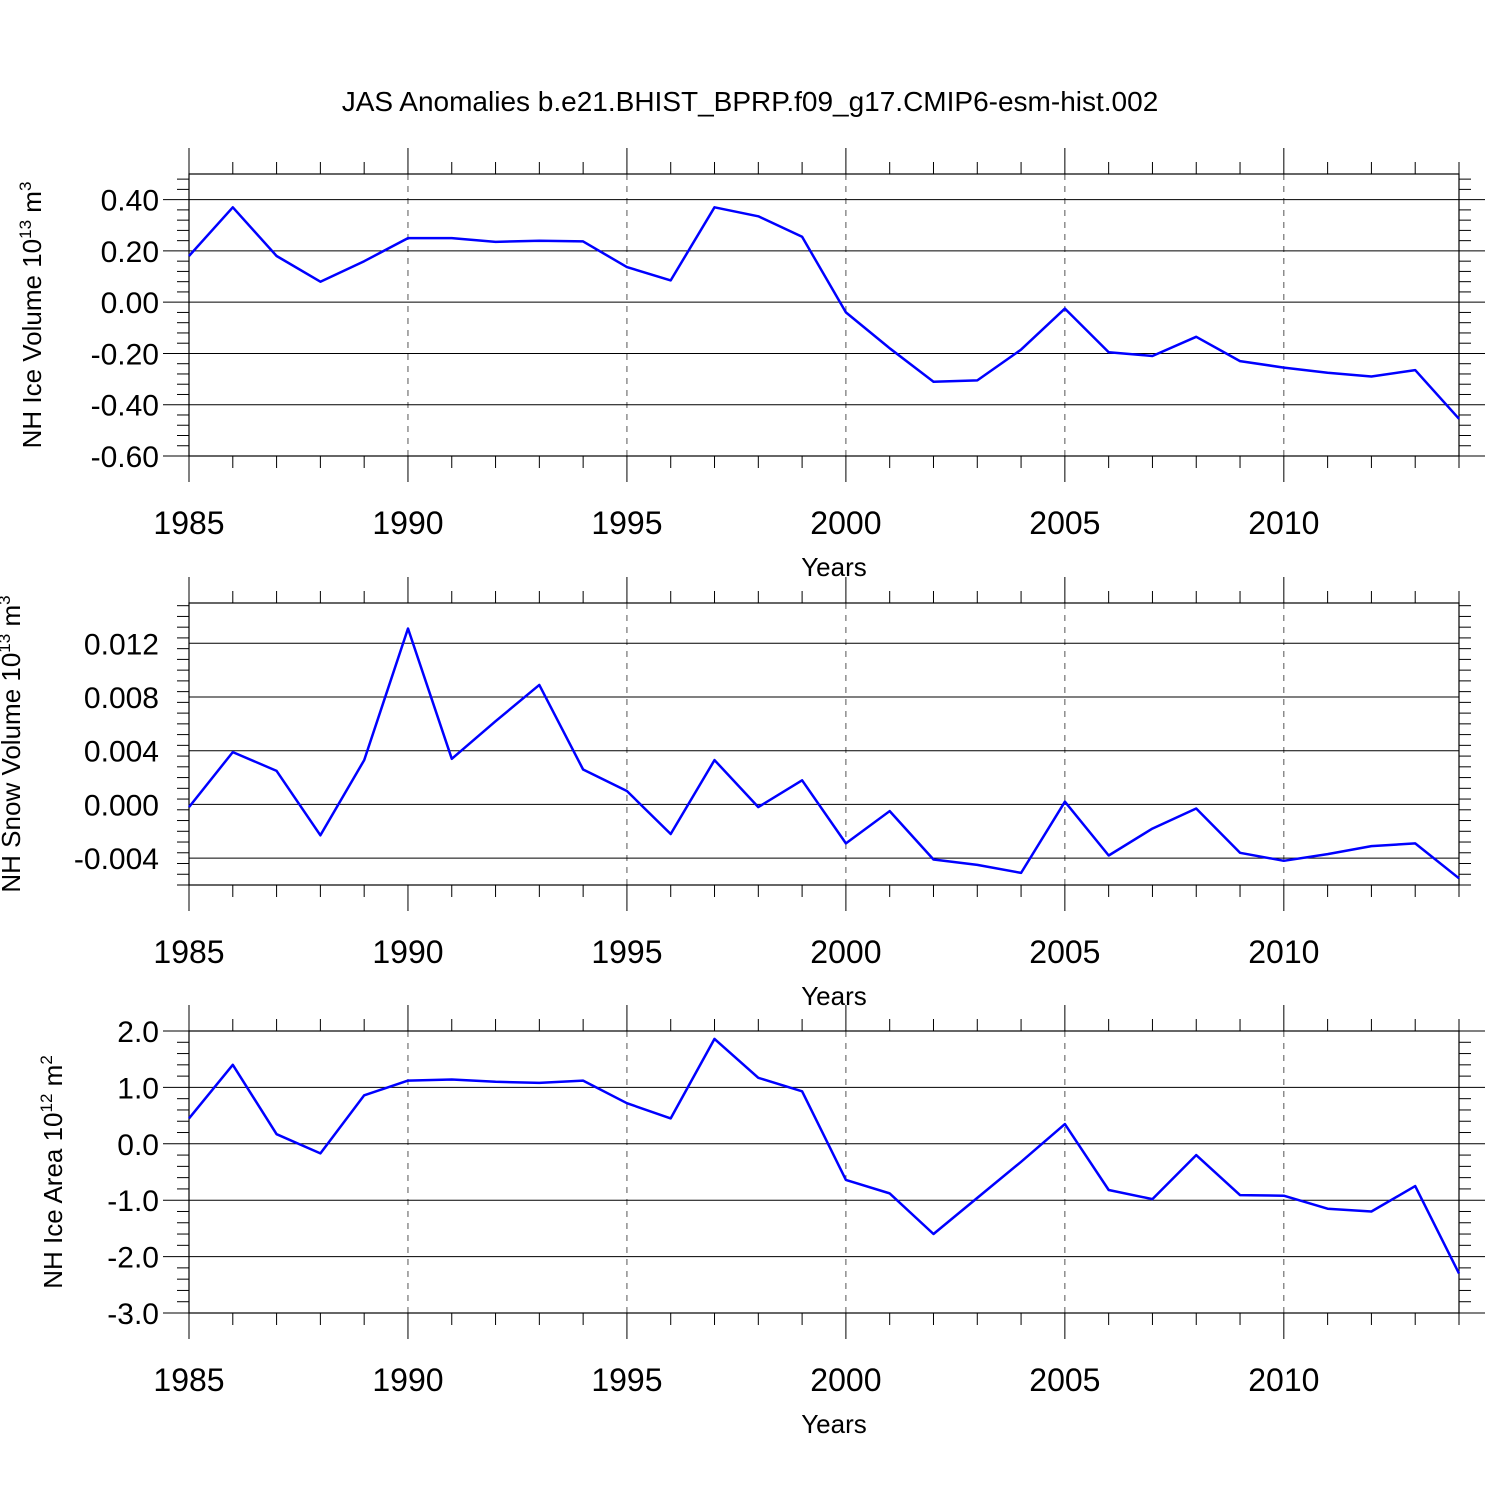  What do you see at coordinates (121, 805) in the screenshot?
I see `y-tick-label: 0.000` at bounding box center [121, 805].